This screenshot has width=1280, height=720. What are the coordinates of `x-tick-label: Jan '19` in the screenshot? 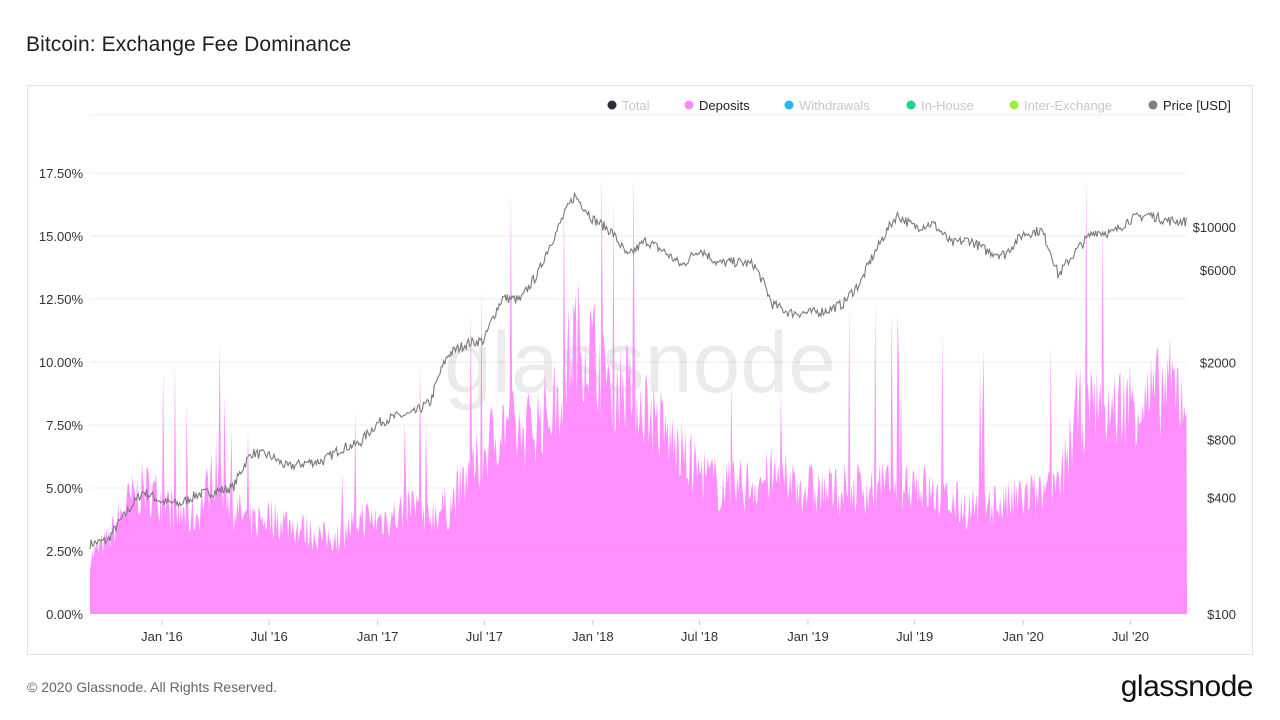 It's located at (808, 636).